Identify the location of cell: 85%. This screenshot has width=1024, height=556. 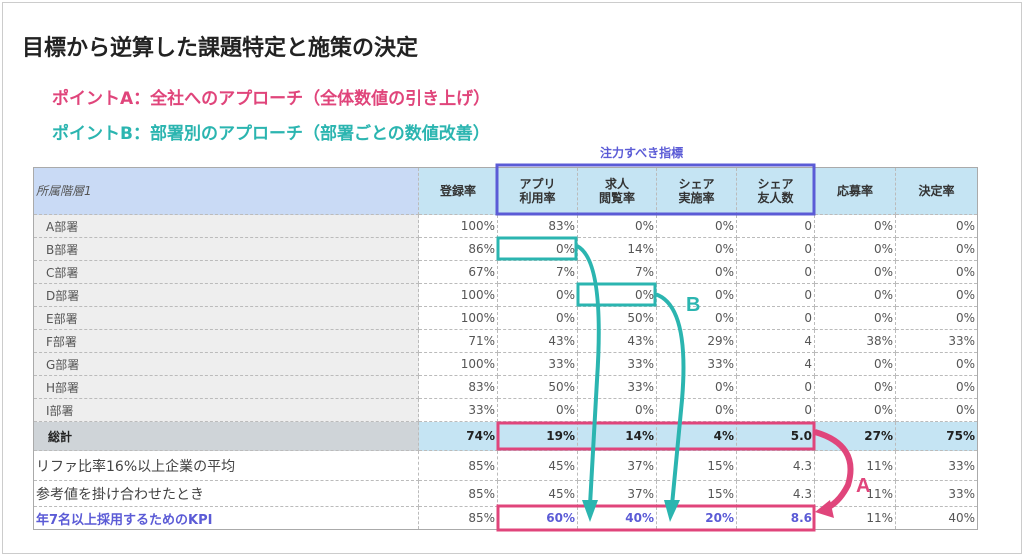
(458, 518).